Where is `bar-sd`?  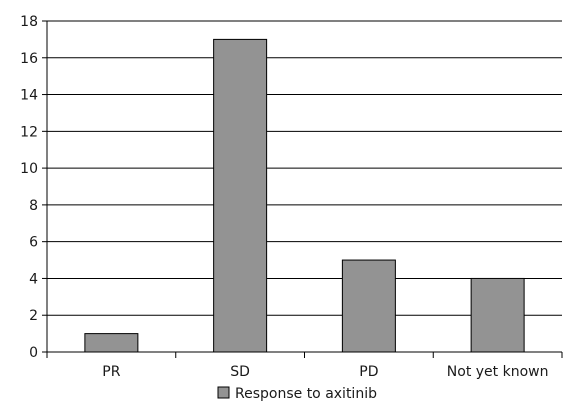
bar-sd is located at coordinates (240, 195).